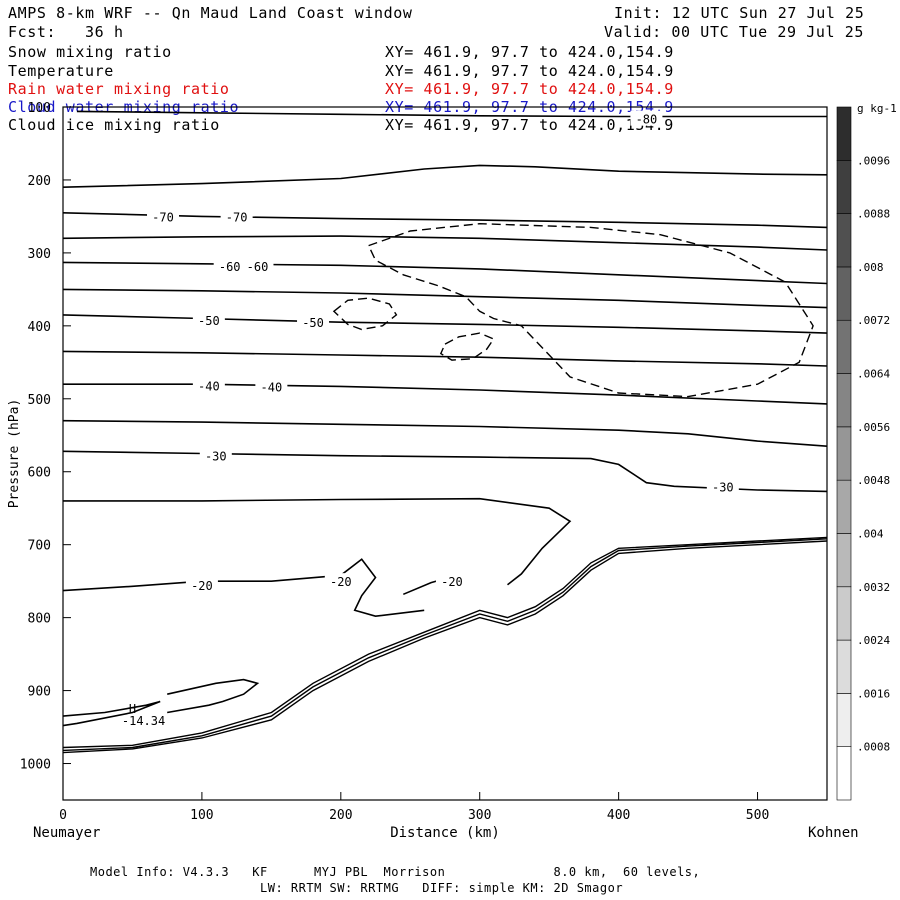 This screenshot has width=900, height=900. What do you see at coordinates (873, 480) in the screenshot?
I see `colorbar-level-label: .0048` at bounding box center [873, 480].